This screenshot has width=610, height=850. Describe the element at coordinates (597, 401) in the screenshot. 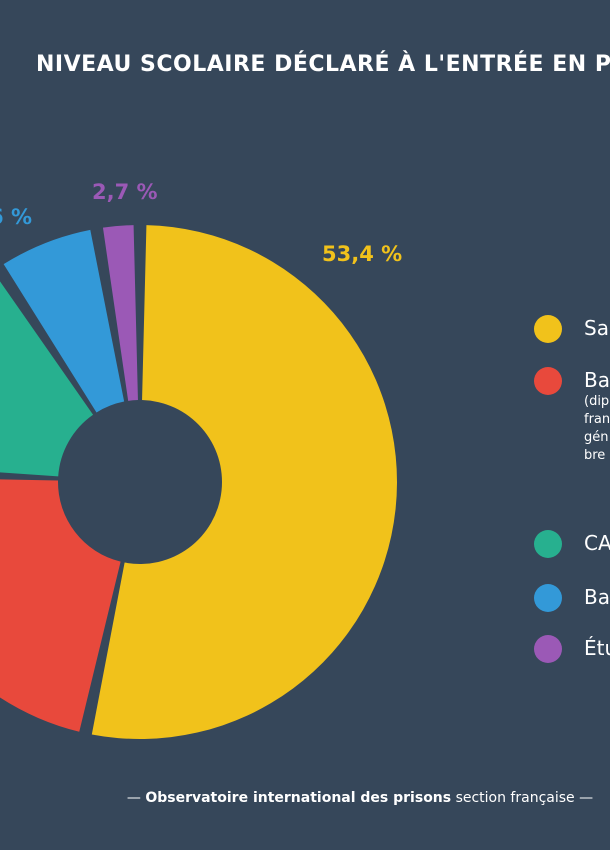

I see `legend-sublabel-line: (dip` at that location.